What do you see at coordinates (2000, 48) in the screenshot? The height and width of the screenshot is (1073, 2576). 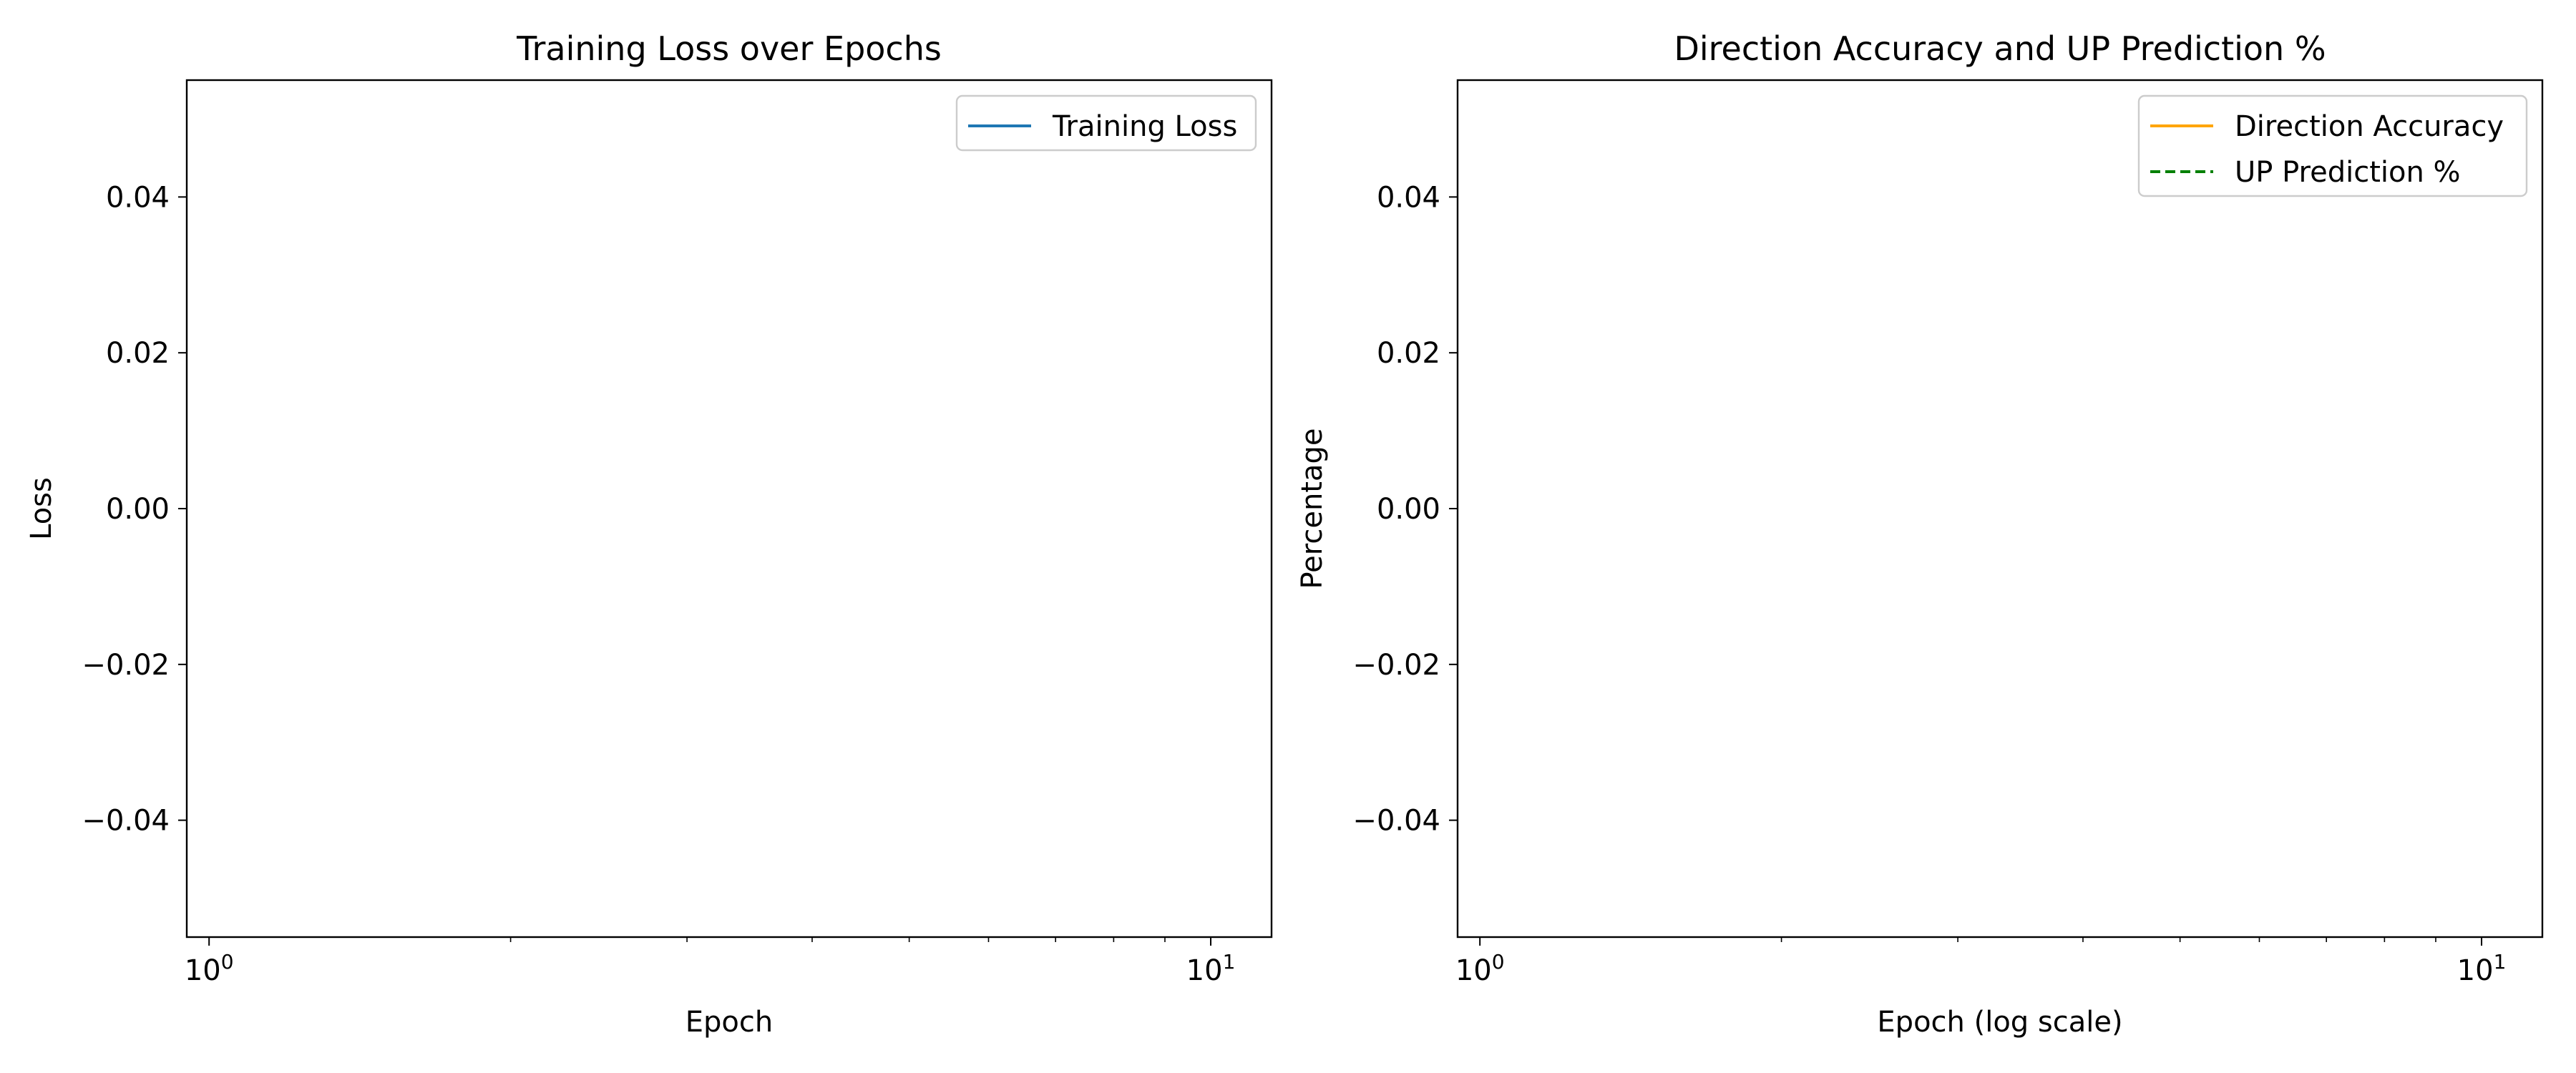 I see `chart-title: Direction Accuracy and UP Prediction %` at bounding box center [2000, 48].